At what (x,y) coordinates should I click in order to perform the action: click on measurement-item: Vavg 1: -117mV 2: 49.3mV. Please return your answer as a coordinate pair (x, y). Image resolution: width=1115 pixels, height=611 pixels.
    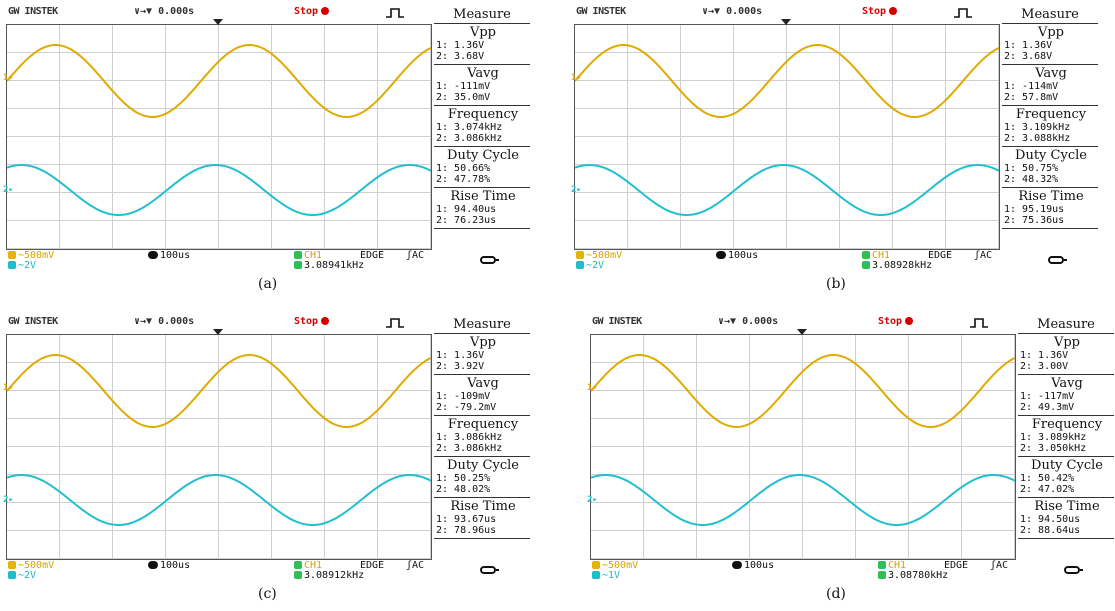
    Looking at the image, I should click on (1066, 395).